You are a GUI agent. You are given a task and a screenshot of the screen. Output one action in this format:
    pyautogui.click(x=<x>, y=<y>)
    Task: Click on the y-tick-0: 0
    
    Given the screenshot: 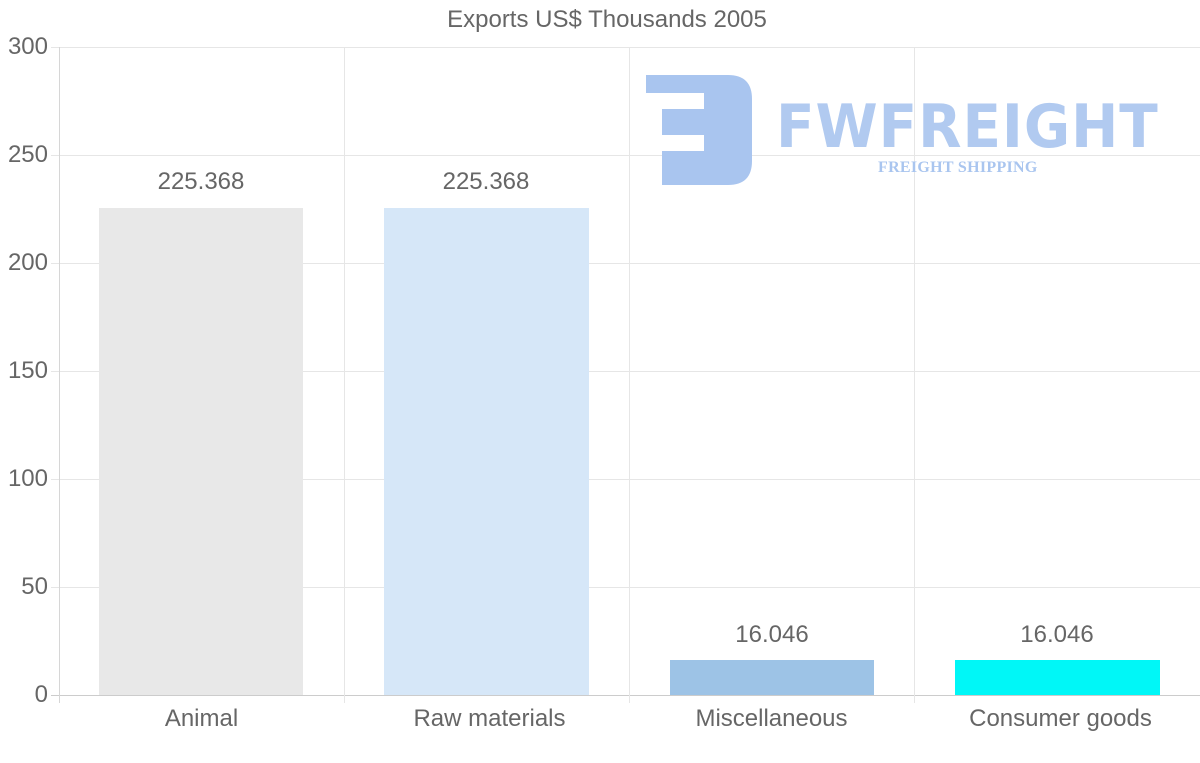 What is the action you would take?
    pyautogui.click(x=41, y=694)
    